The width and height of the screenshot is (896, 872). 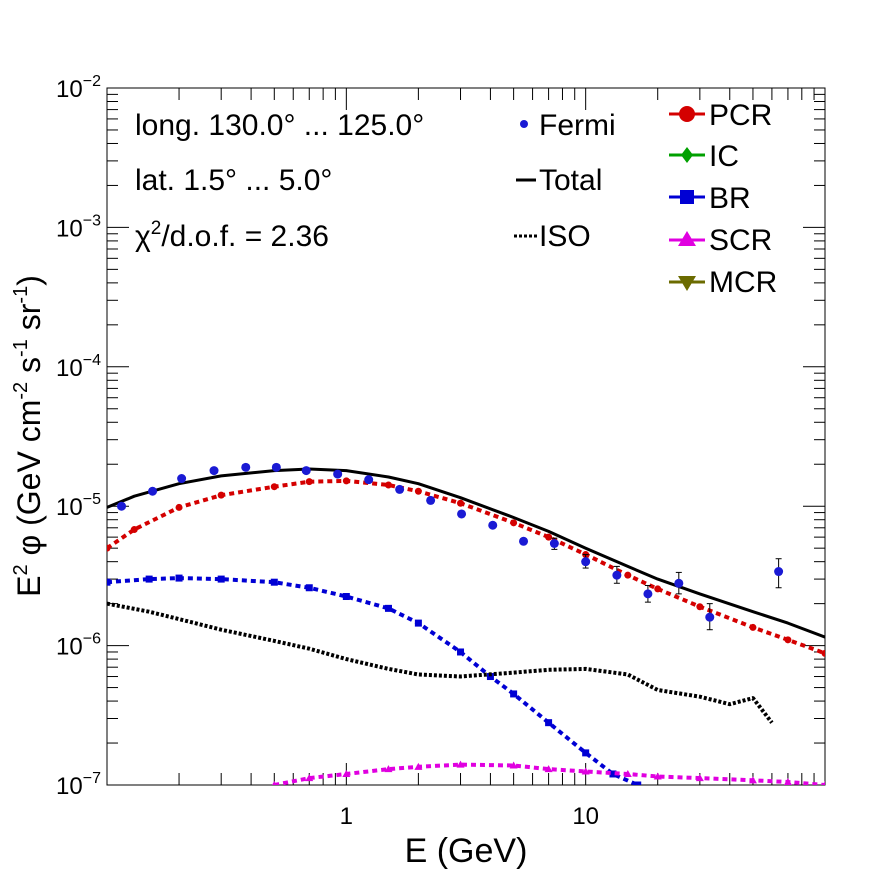 What do you see at coordinates (687, 283) in the screenshot?
I see `legend-marker-mcr` at bounding box center [687, 283].